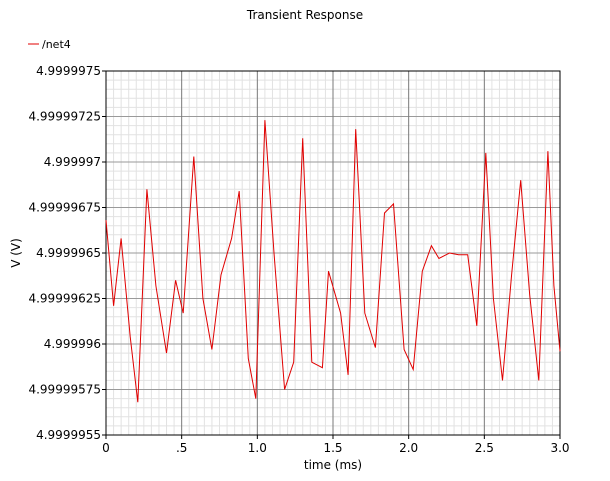 The image size is (610, 481). What do you see at coordinates (332, 448) in the screenshot?
I see `x-tick-label: 1.5` at bounding box center [332, 448].